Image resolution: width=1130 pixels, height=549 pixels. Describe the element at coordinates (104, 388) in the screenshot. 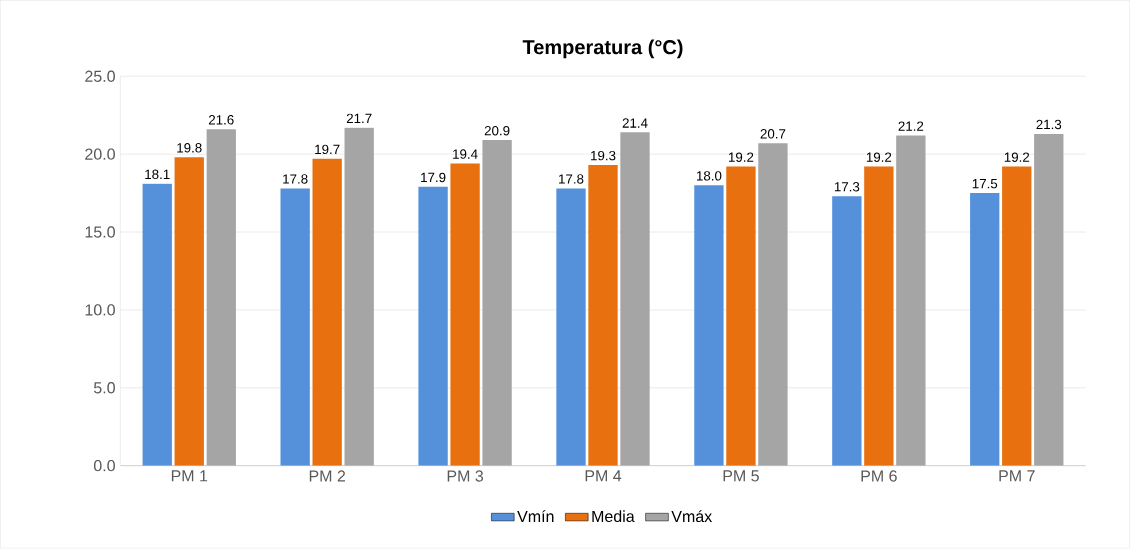

I see `y-tick-label: 5.0` at that location.